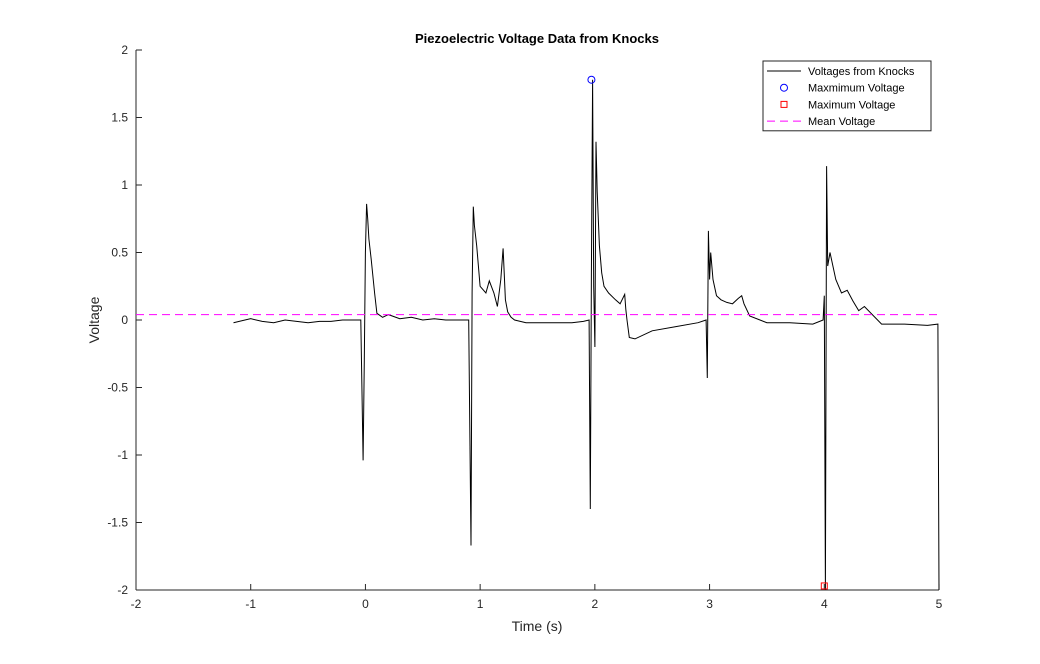  I want to click on legend-item-3-swatch, so click(784, 104).